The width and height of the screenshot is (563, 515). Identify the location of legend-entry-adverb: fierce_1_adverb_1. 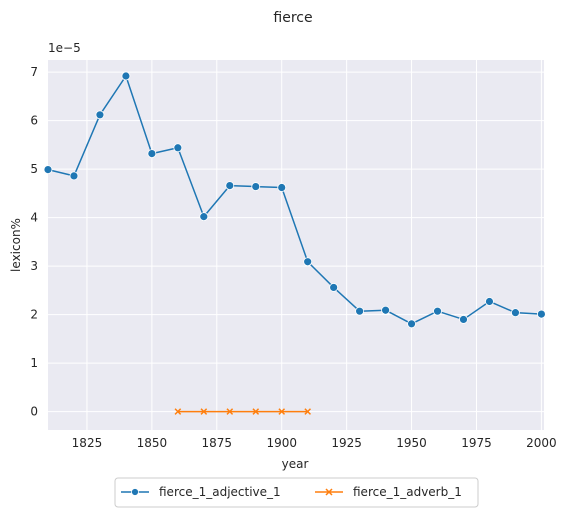
(388, 492).